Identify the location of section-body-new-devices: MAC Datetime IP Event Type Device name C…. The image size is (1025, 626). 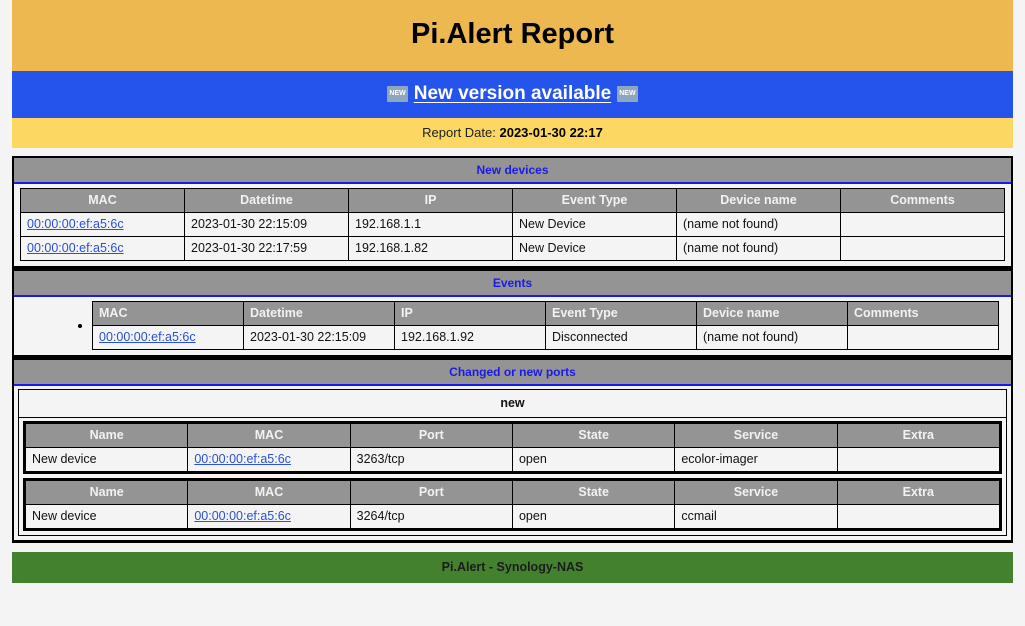
(512, 225).